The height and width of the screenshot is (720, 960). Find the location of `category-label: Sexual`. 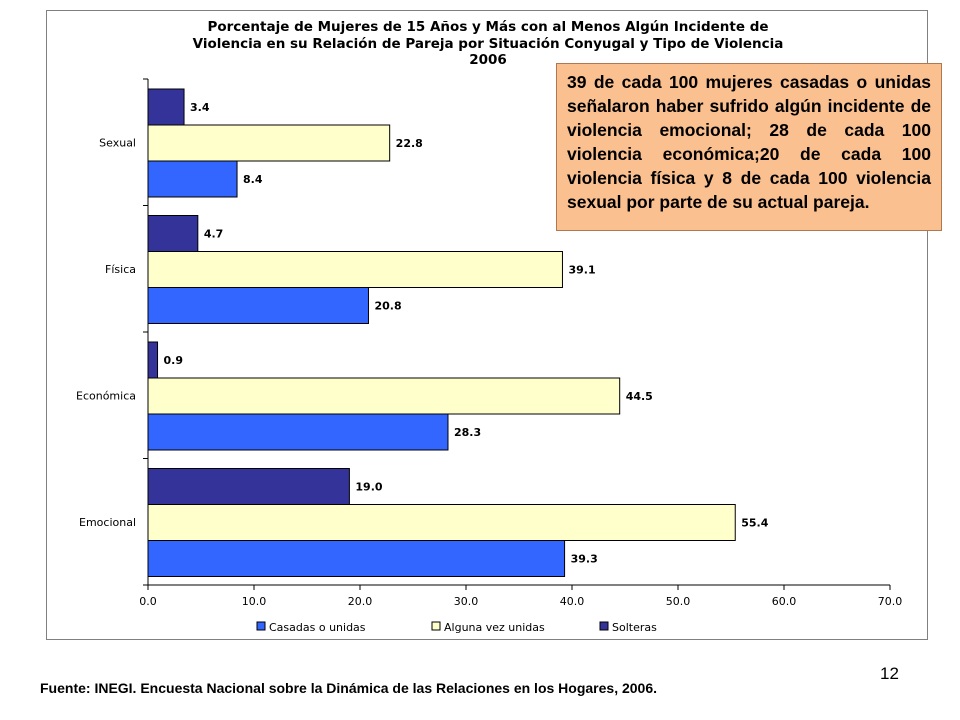

category-label: Sexual is located at coordinates (117, 142).